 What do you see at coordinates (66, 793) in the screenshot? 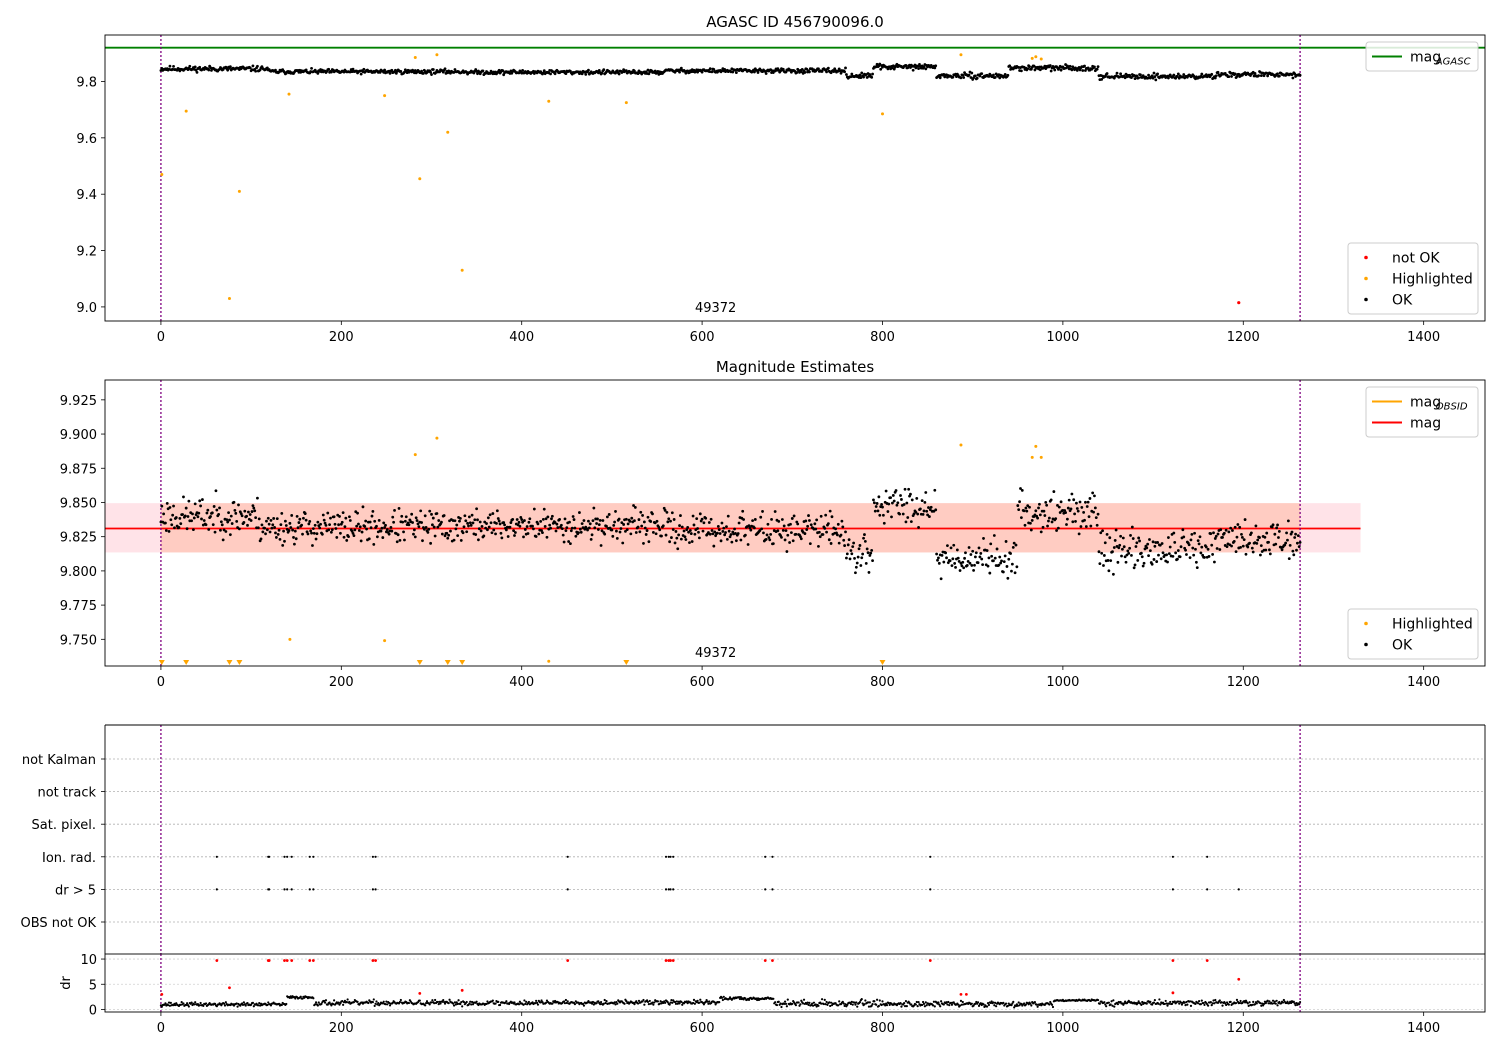
I see `flags-row-label: not track` at bounding box center [66, 793].